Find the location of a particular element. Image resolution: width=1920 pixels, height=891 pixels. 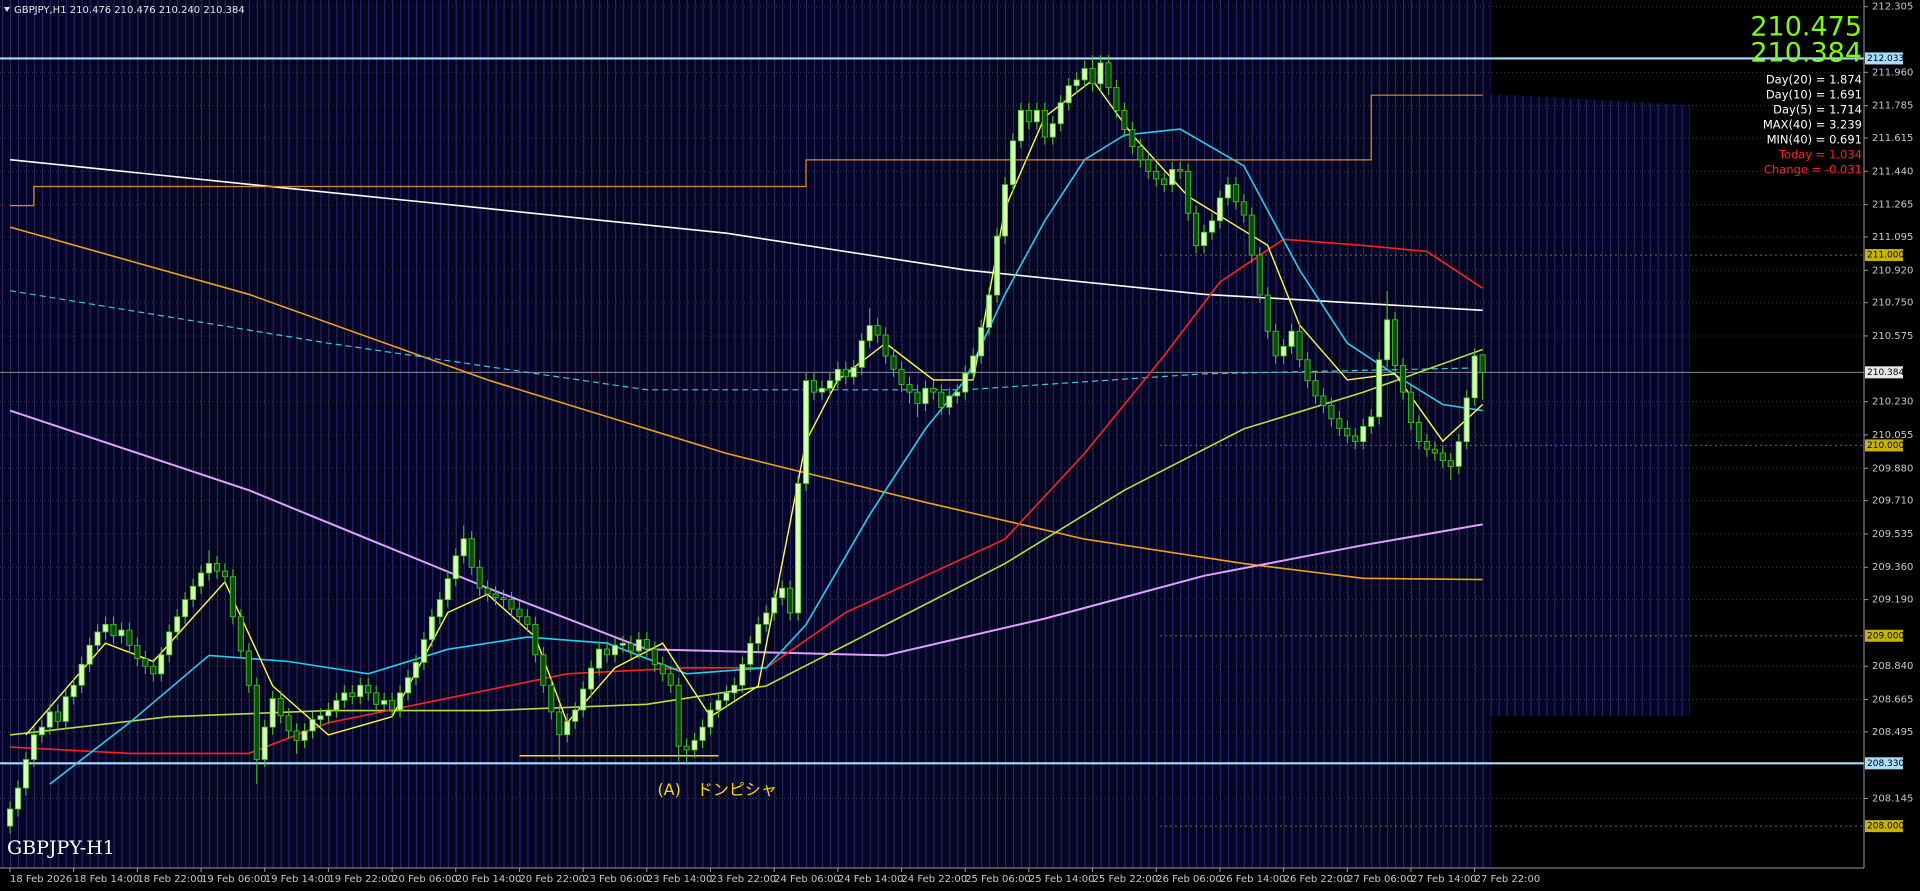

x-tick-label: 18 Feb 14:00 is located at coordinates (107, 879).